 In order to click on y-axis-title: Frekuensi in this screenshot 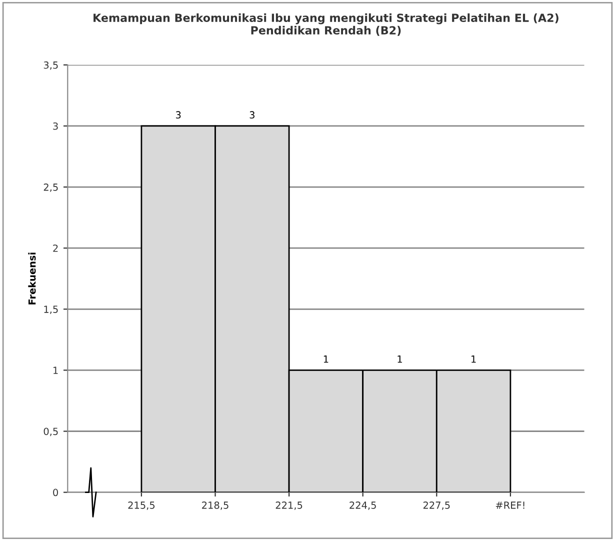, I will do `click(32, 278)`.